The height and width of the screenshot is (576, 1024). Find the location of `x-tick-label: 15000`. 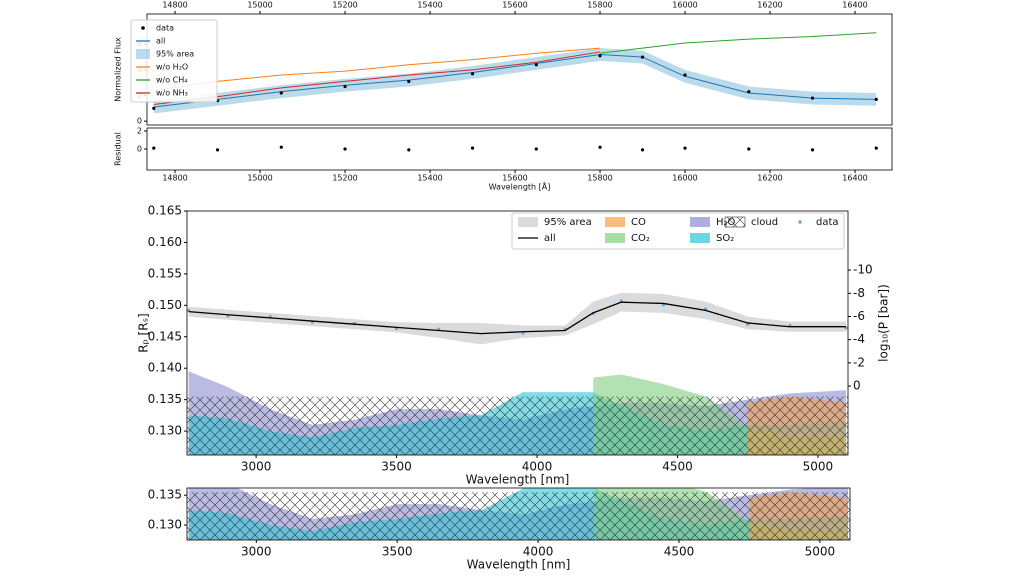

x-tick-label: 15000 is located at coordinates (259, 5).